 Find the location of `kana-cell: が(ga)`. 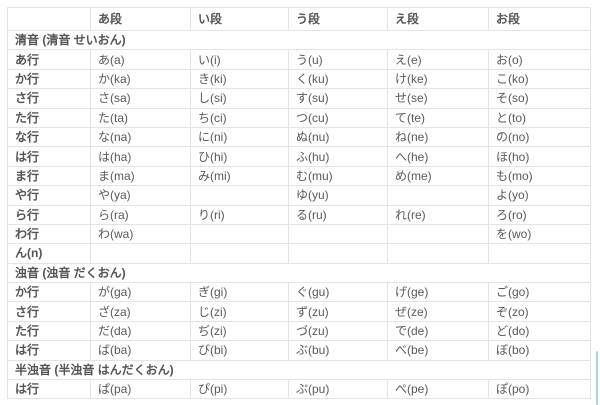

kana-cell: が(ga) is located at coordinates (140, 292).